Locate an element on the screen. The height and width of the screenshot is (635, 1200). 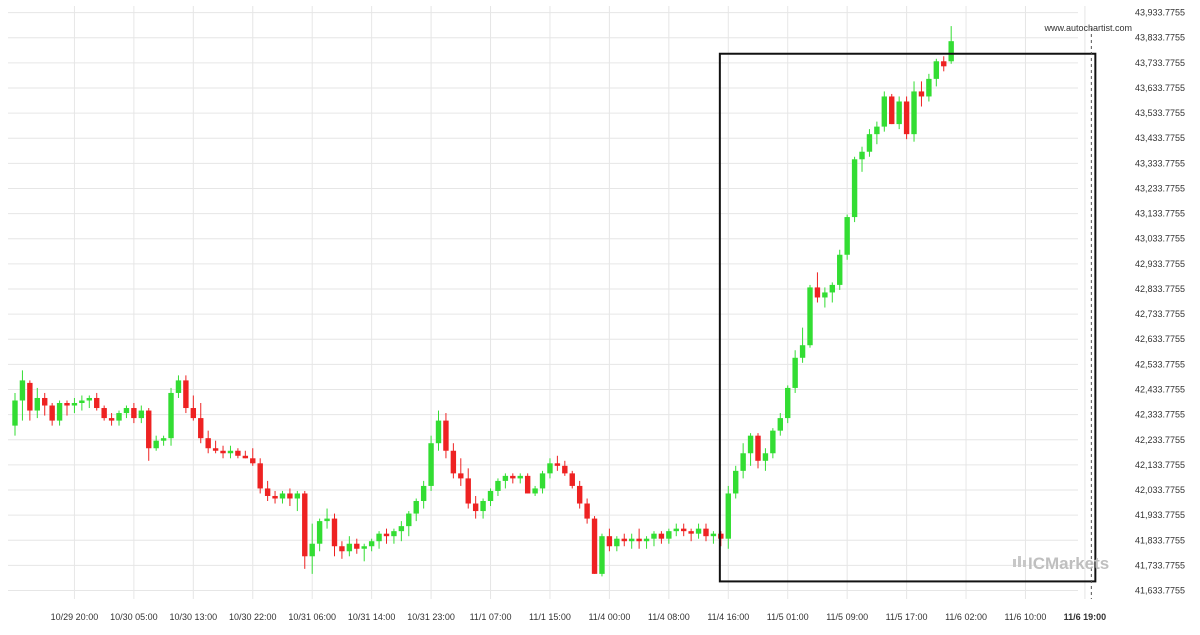
x-tick-label: 11/4 00:00 is located at coordinates (609, 617).